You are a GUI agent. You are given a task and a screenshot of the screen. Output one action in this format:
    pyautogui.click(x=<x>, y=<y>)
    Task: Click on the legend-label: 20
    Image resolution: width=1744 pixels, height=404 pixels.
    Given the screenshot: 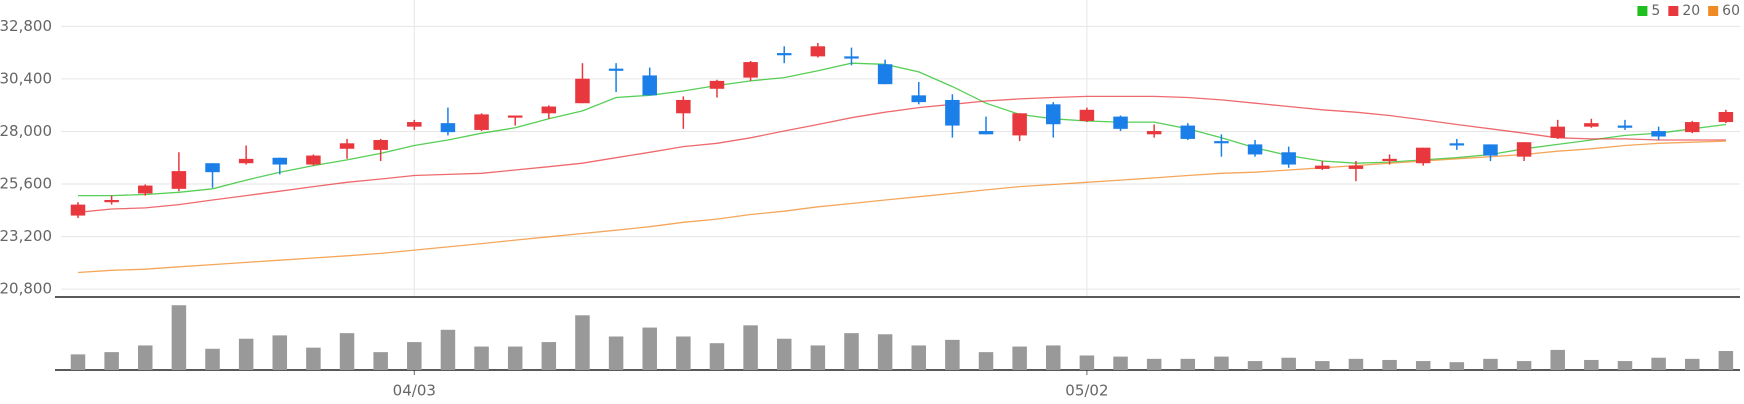 What is the action you would take?
    pyautogui.click(x=1691, y=11)
    